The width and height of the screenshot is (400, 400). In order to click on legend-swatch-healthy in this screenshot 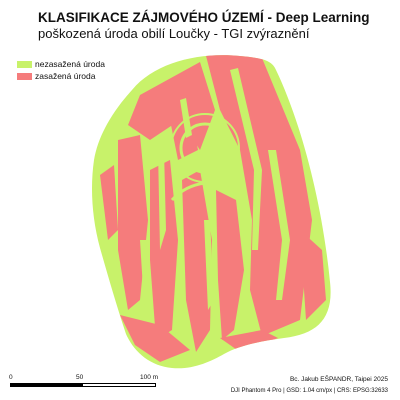, I will do `click(24, 64)`.